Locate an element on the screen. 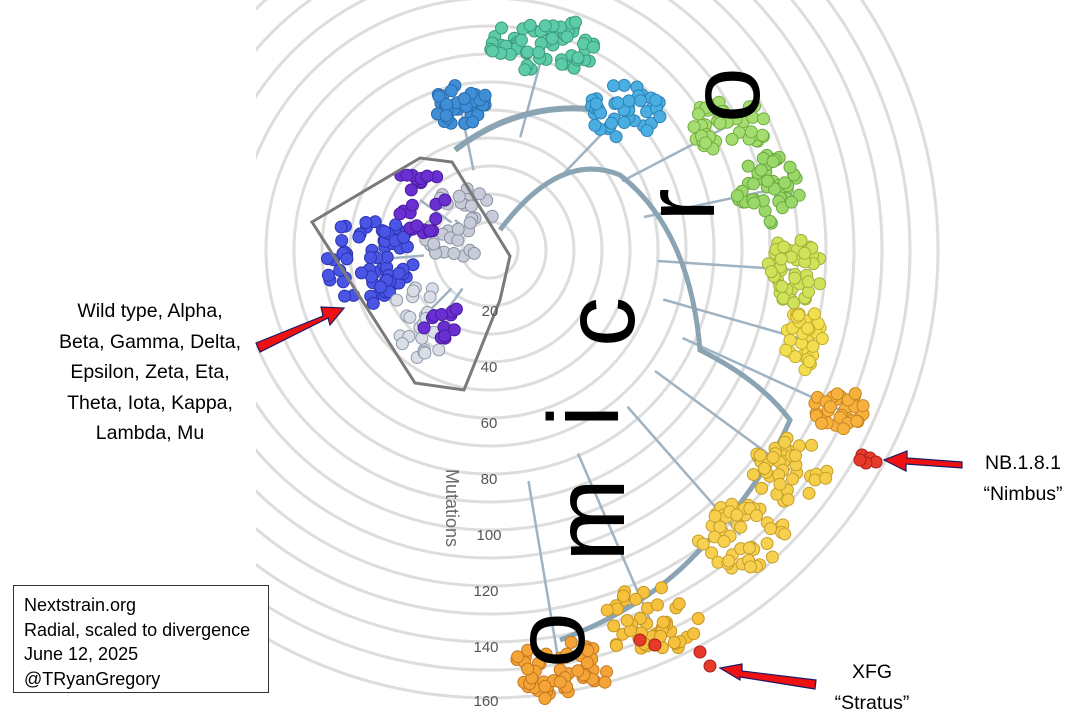  credit-line: Radial, scaled to divergence is located at coordinates (137, 629).